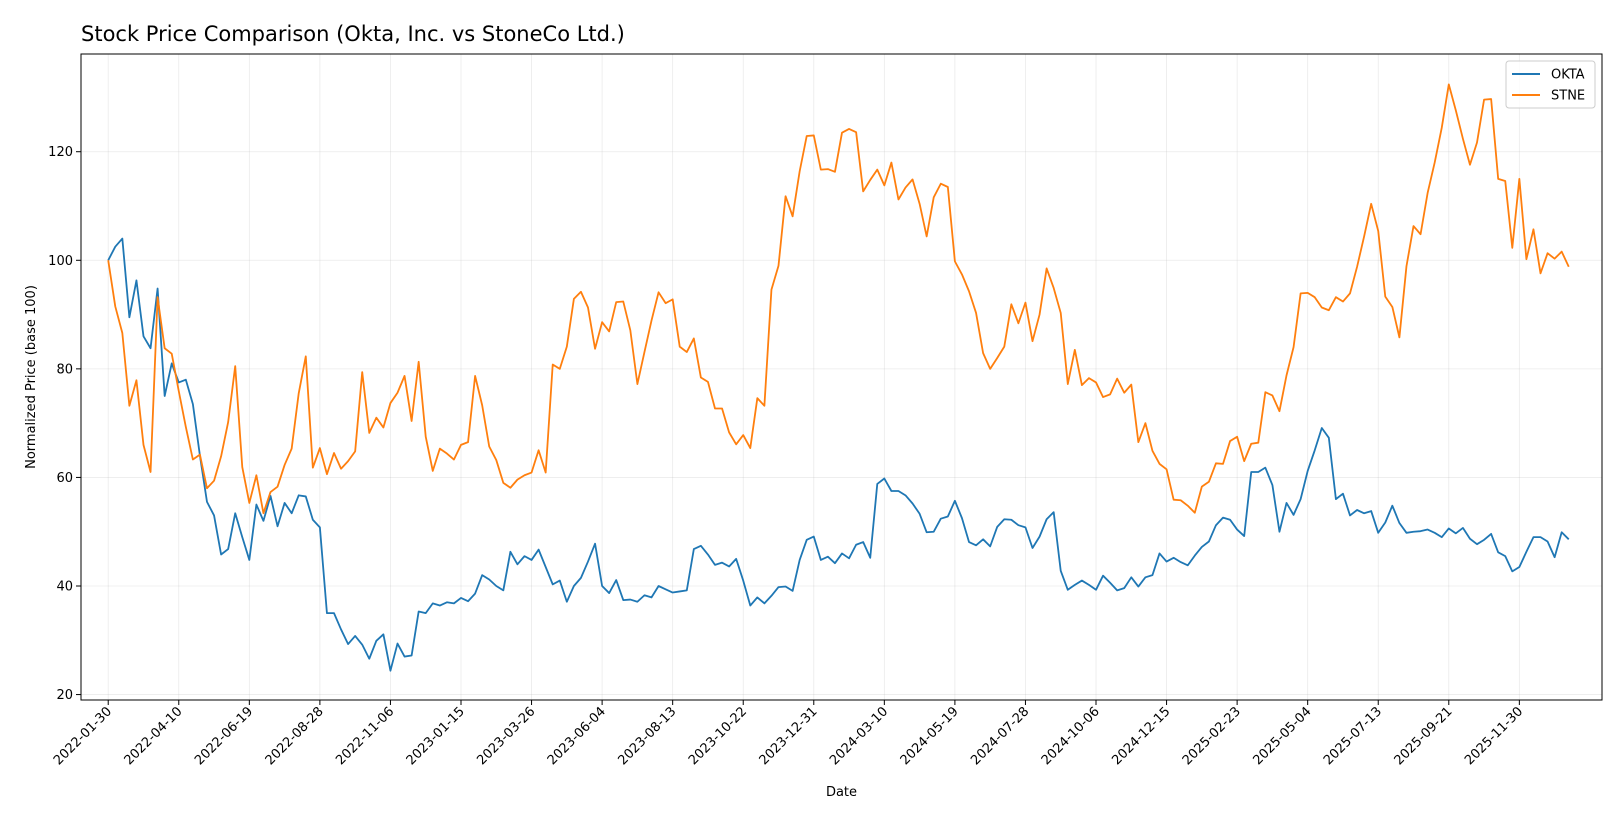 Image resolution: width=1620 pixels, height=819 pixels. Describe the element at coordinates (841, 792) in the screenshot. I see `x-axis-label: Date` at that location.